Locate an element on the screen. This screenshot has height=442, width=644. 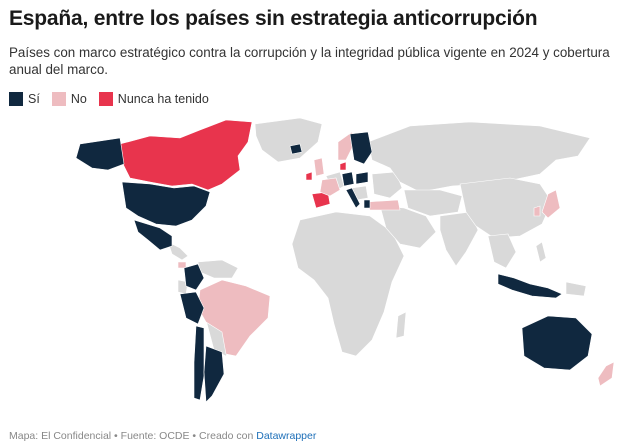
country-chile is located at coordinates (199, 363).